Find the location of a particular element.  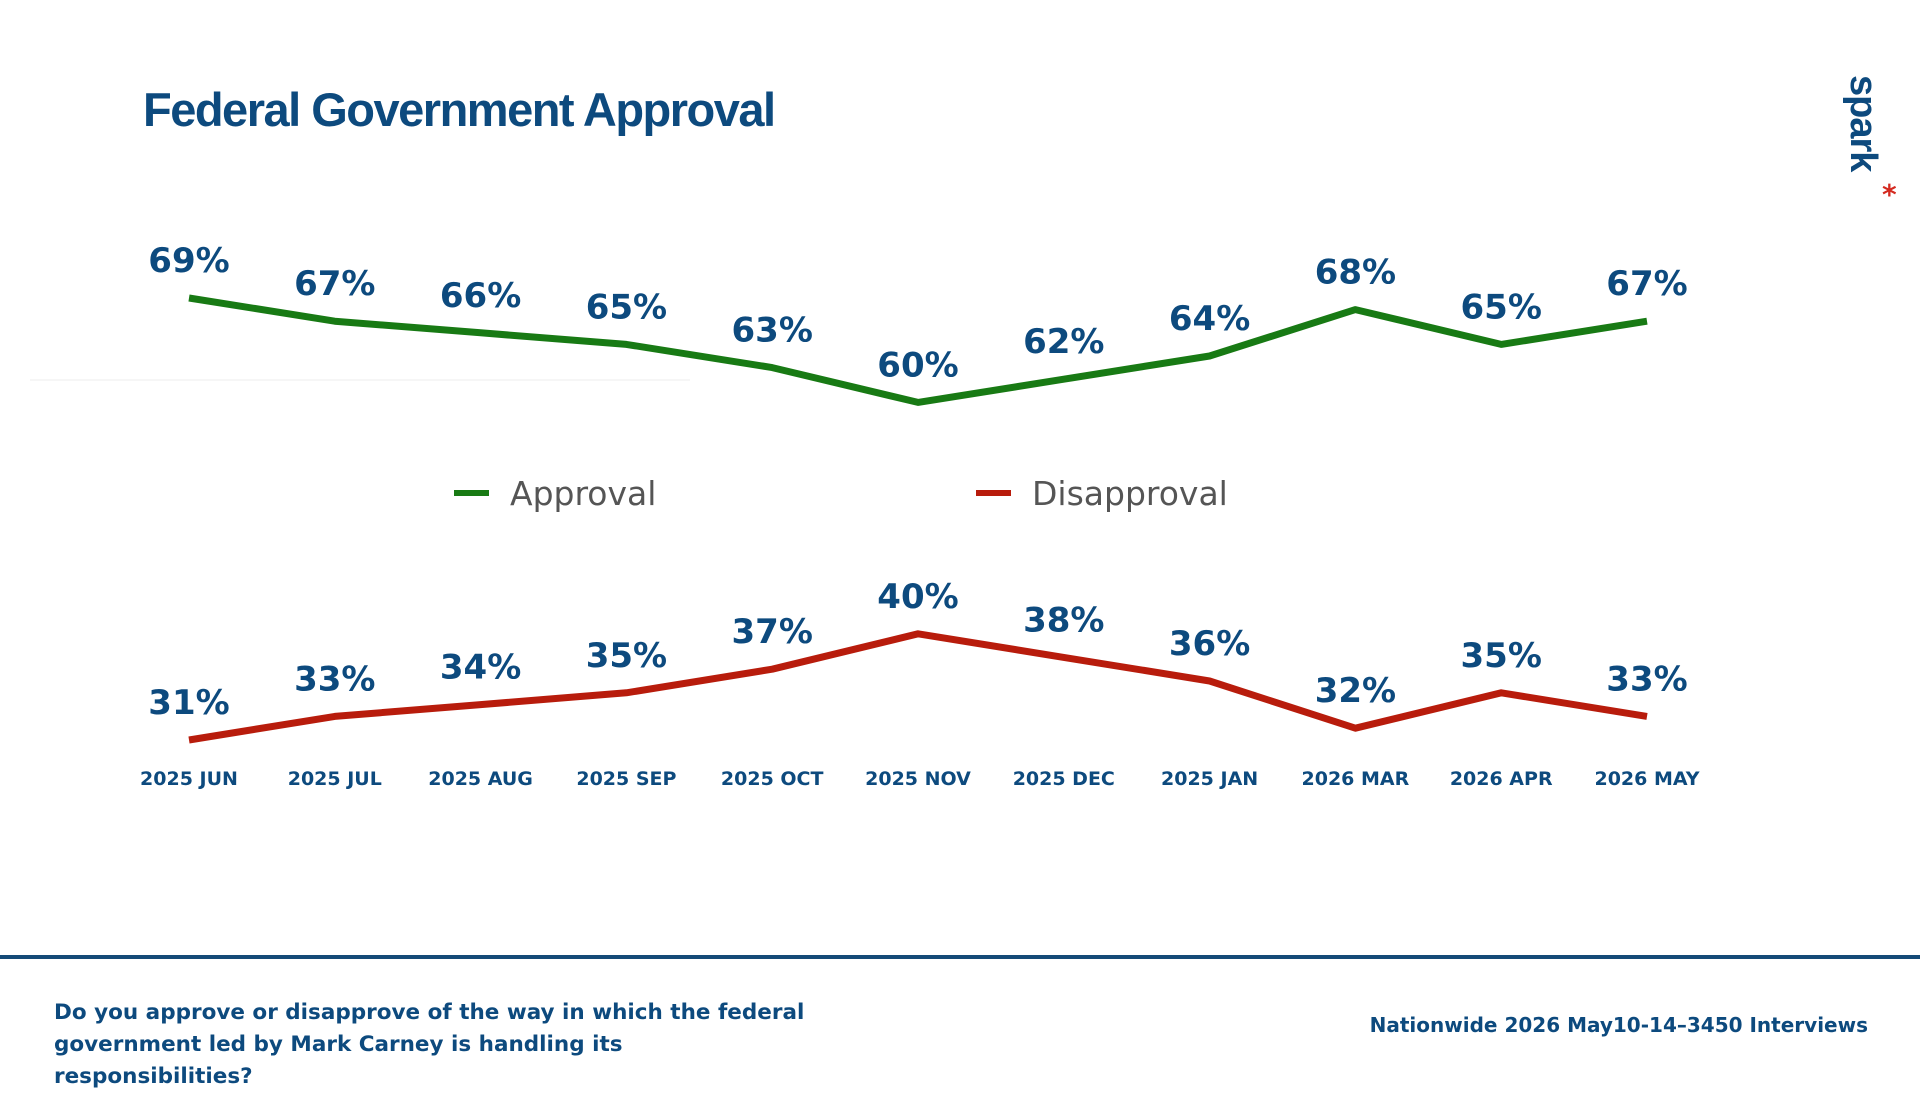

logo-asterisk-icon: * is located at coordinates (1889, 194).